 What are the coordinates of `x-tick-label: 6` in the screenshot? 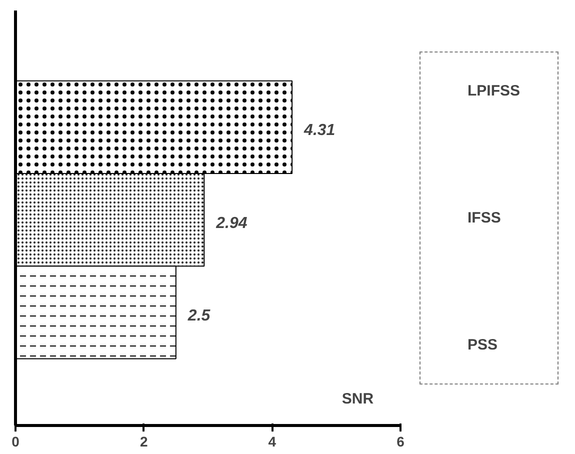 It's located at (400, 442).